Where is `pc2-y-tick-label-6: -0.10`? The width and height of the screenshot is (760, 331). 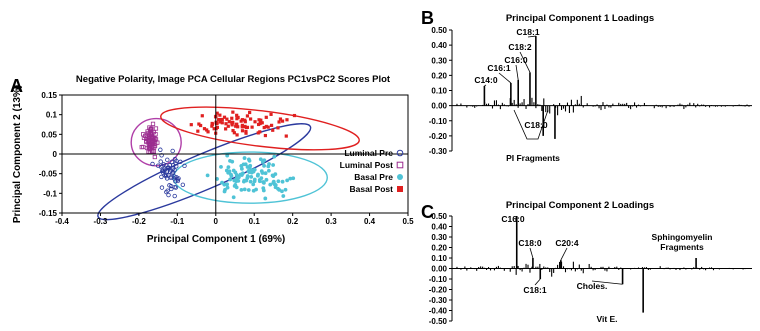 pc2-y-tick-label-6: -0.10 is located at coordinates (438, 279).